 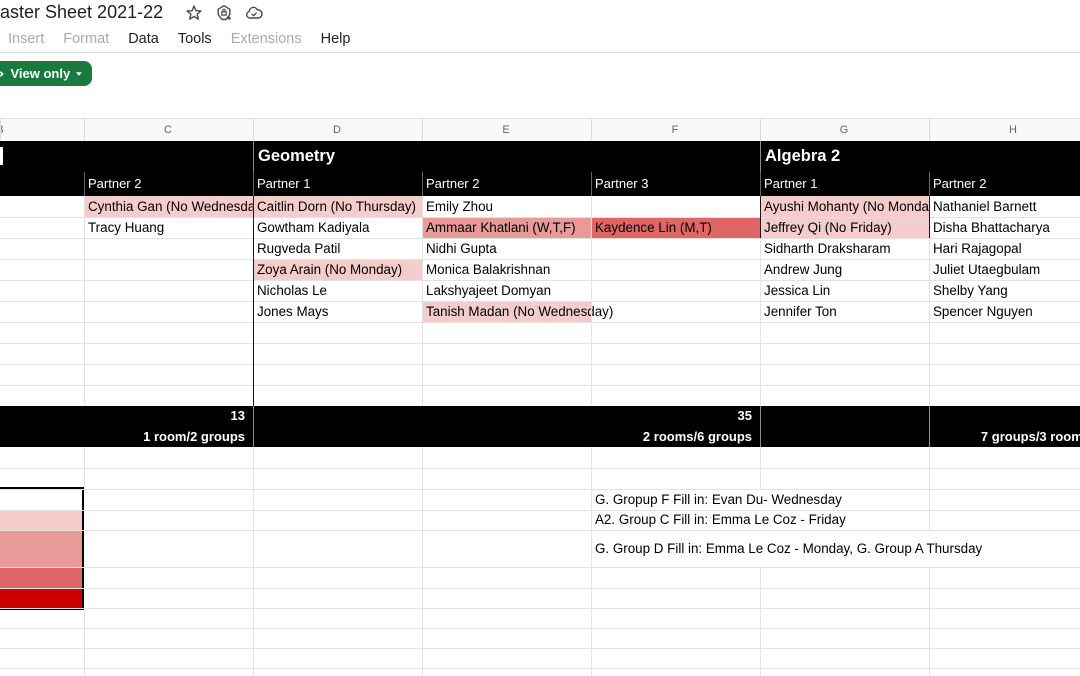 What do you see at coordinates (675, 227) in the screenshot?
I see `cell: Kaydence Lin (M,T)` at bounding box center [675, 227].